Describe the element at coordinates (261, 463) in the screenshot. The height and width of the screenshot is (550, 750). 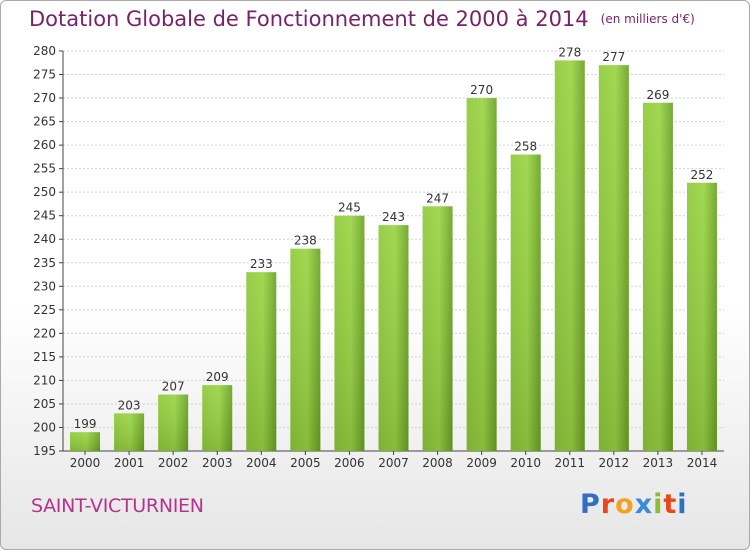
I see `x-tick-label-2004: 2004` at that location.